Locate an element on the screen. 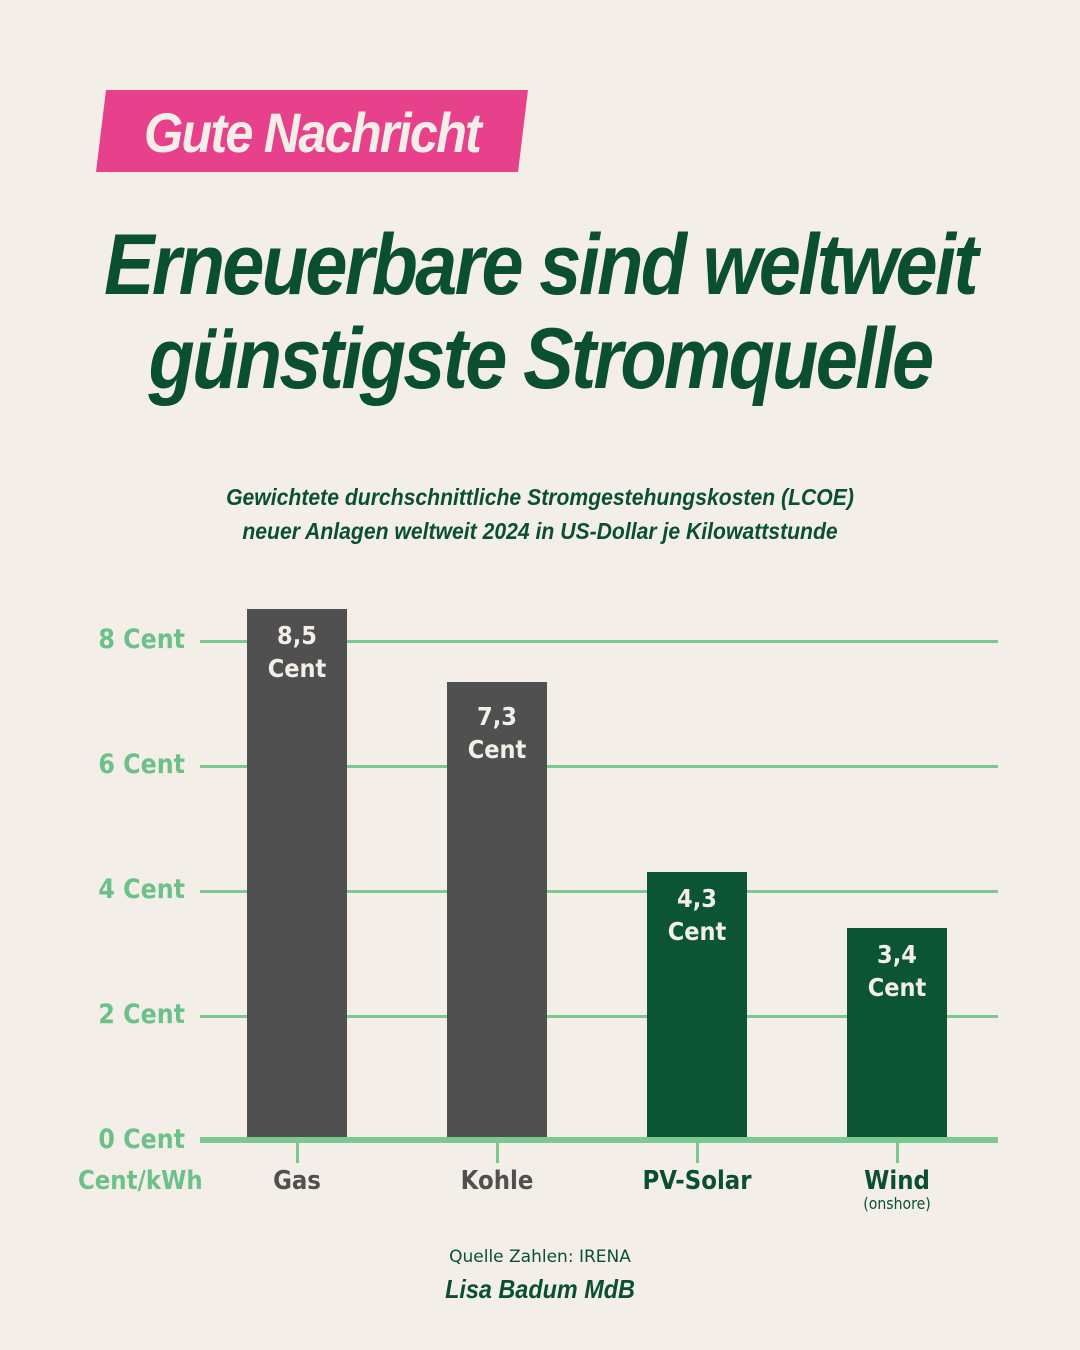 The width and height of the screenshot is (1080, 1350). good-news-badge: Gute Nachricht is located at coordinates (312, 131).